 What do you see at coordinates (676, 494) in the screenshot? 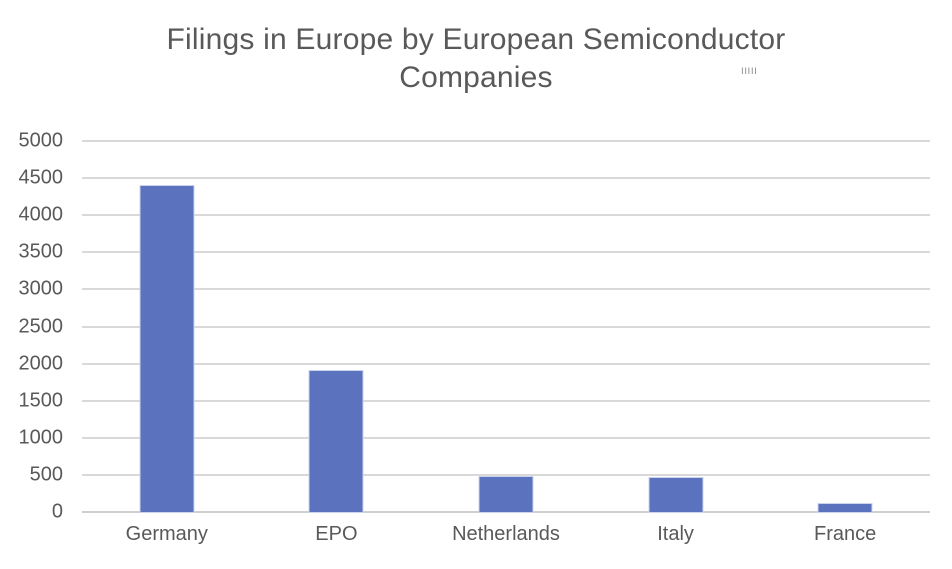
I see `bar-italy` at bounding box center [676, 494].